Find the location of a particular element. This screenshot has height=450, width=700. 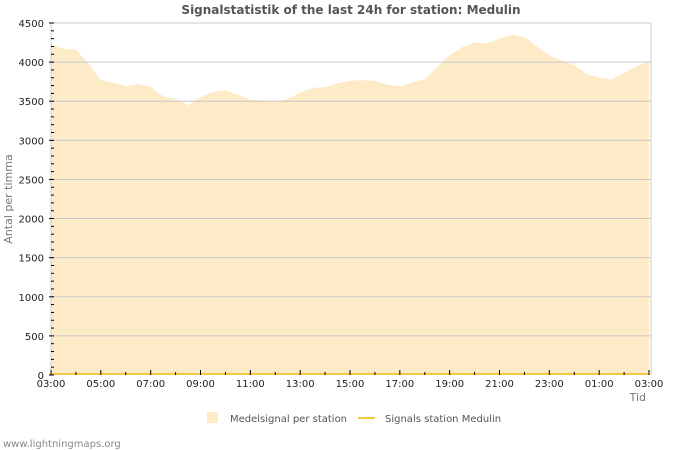

x-tick-label: 11:00 is located at coordinates (250, 384).